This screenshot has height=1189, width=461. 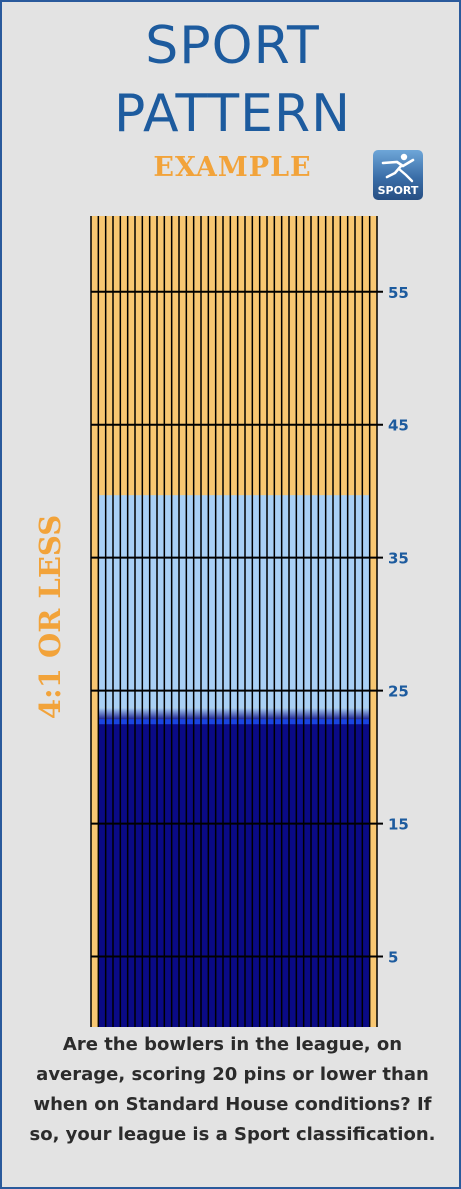 I want to click on sport-logo: SPORT, so click(x=398, y=175).